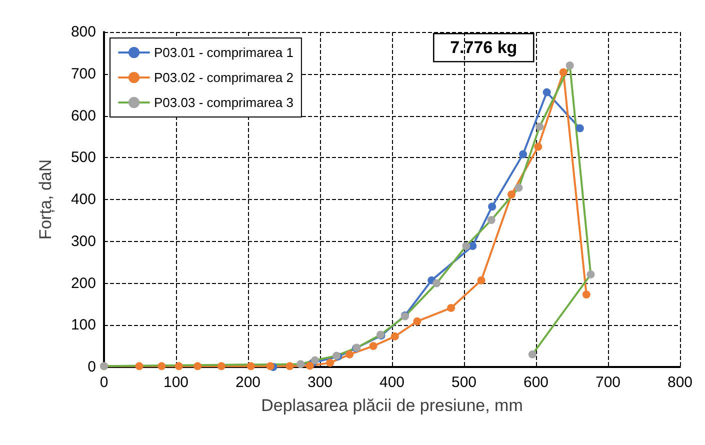  What do you see at coordinates (536, 382) in the screenshot?
I see `x-tick-label: 600` at bounding box center [536, 382].